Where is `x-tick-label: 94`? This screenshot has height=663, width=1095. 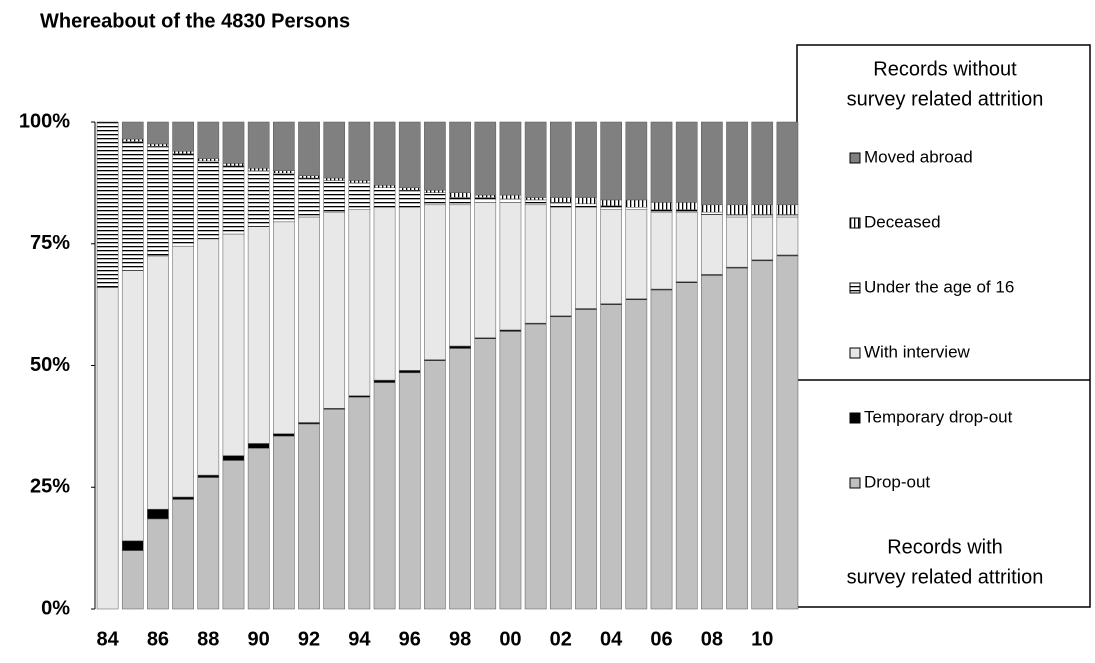 x-tick-label: 94 is located at coordinates (359, 639).